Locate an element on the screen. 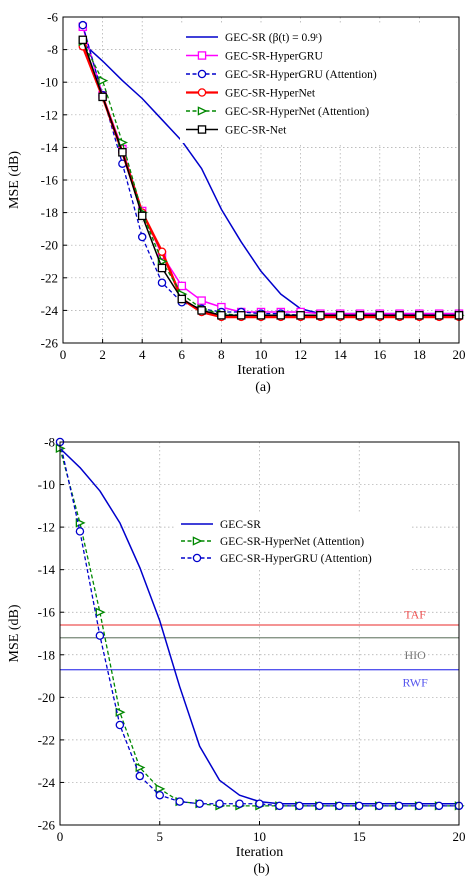 This screenshot has height=890, width=468. chart-b-ytick-label: -10 is located at coordinates (46, 484).